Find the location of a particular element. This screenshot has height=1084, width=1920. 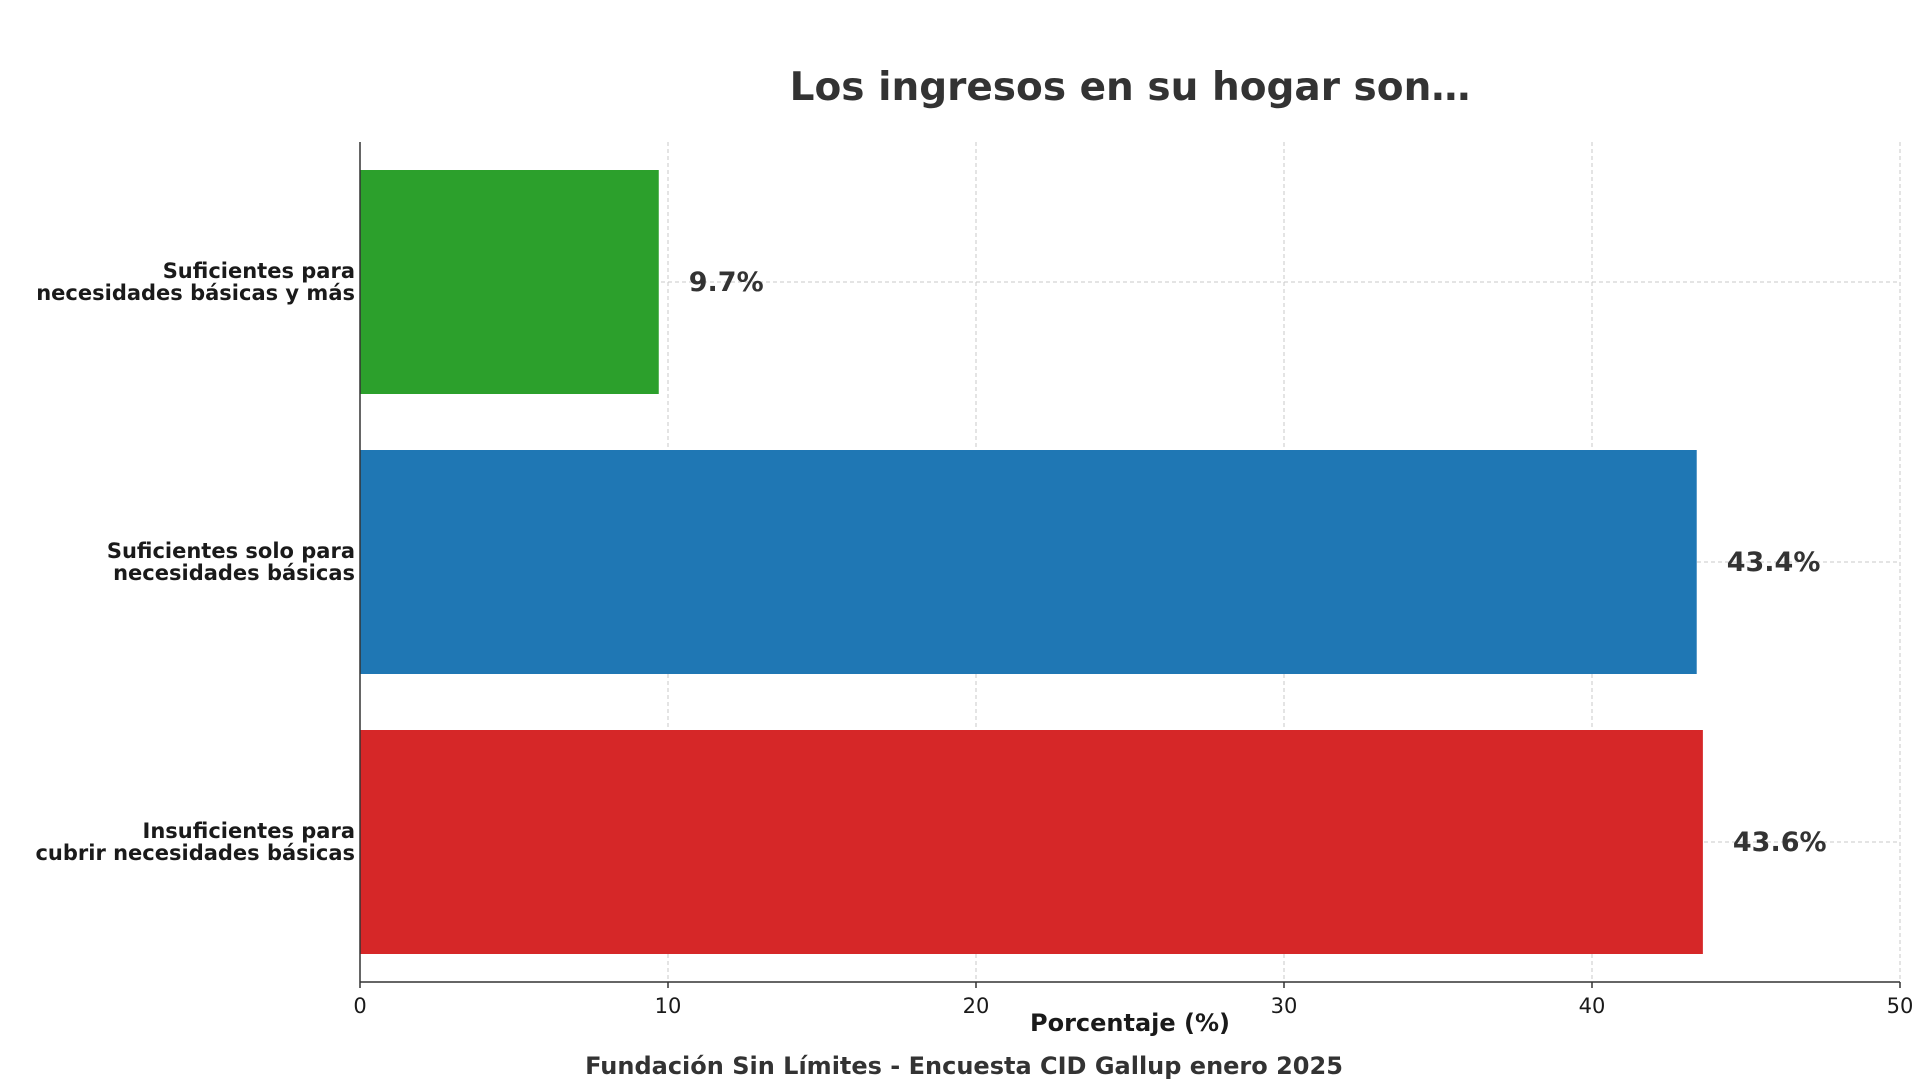

x-tick-labels: 0 10 20 30 40 50 is located at coordinates (1133, 1000).